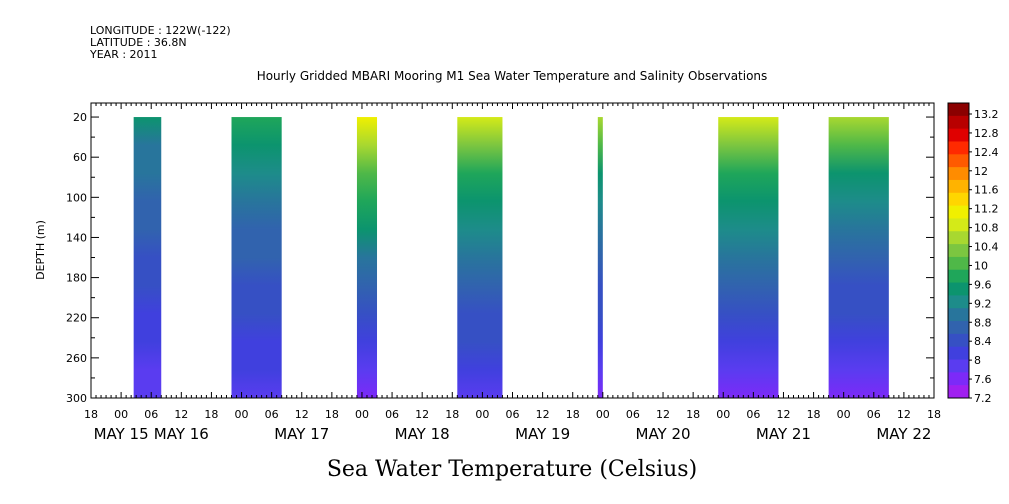  Describe the element at coordinates (76, 278) in the screenshot. I see `y-tick-label: 180` at that location.